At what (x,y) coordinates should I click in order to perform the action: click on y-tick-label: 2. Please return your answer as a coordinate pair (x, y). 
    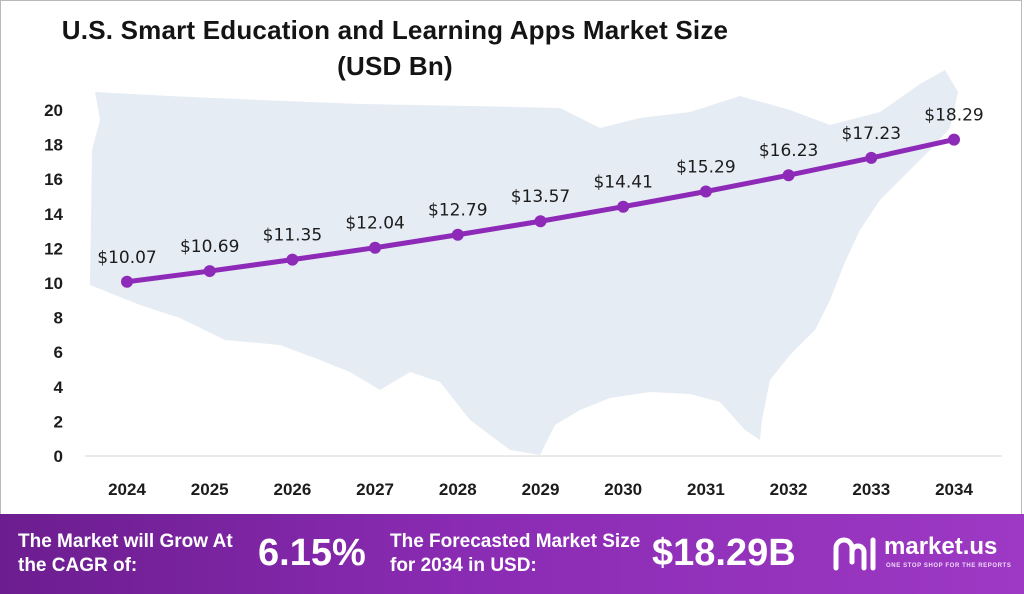
    Looking at the image, I should click on (58, 421).